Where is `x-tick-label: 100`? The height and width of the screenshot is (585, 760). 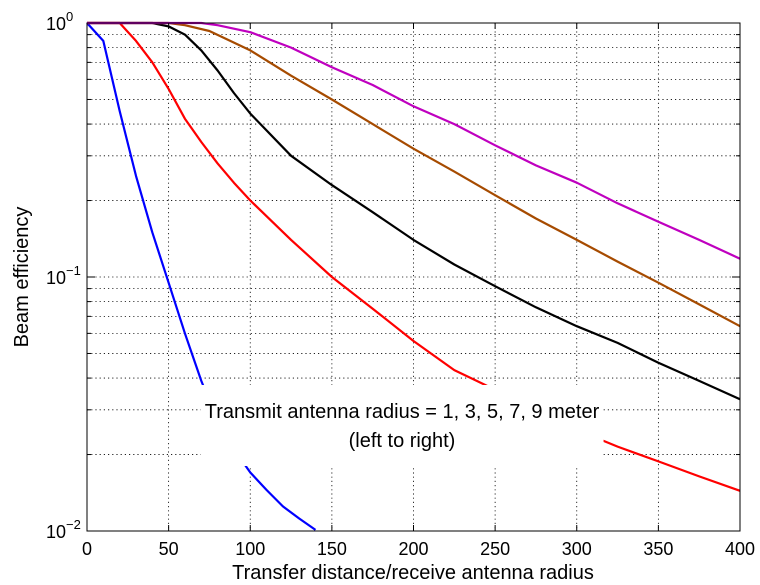
x-tick-label: 100 is located at coordinates (250, 549).